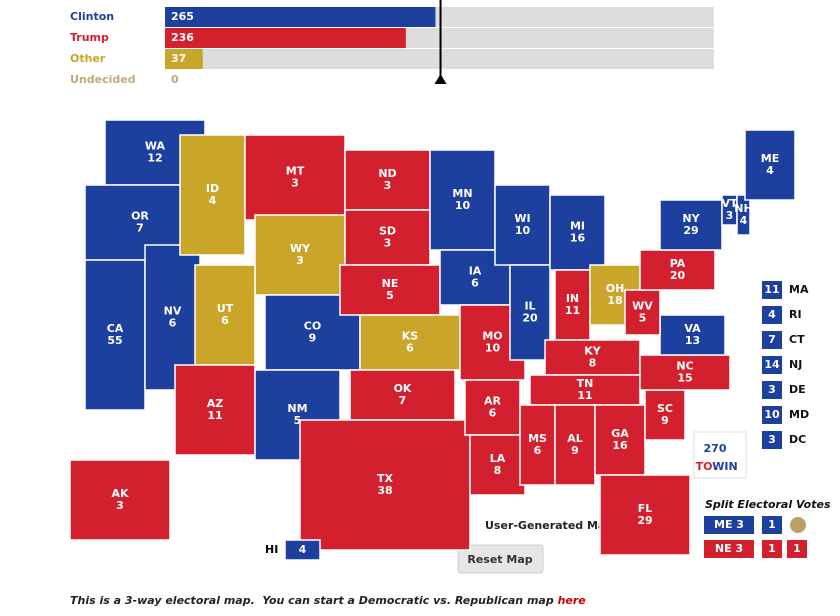 The width and height of the screenshot is (840, 616). Describe the element at coordinates (89, 37) in the screenshot. I see `tally-name: Trump` at that location.